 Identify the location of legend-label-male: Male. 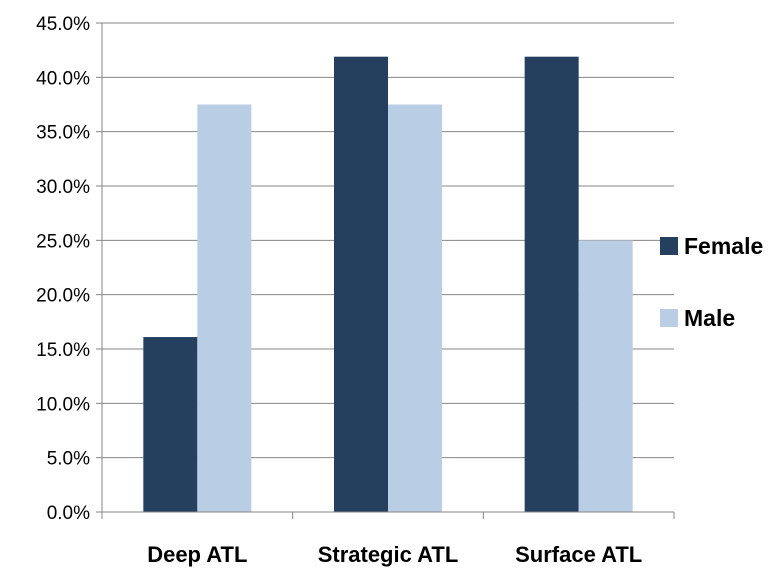
(709, 318).